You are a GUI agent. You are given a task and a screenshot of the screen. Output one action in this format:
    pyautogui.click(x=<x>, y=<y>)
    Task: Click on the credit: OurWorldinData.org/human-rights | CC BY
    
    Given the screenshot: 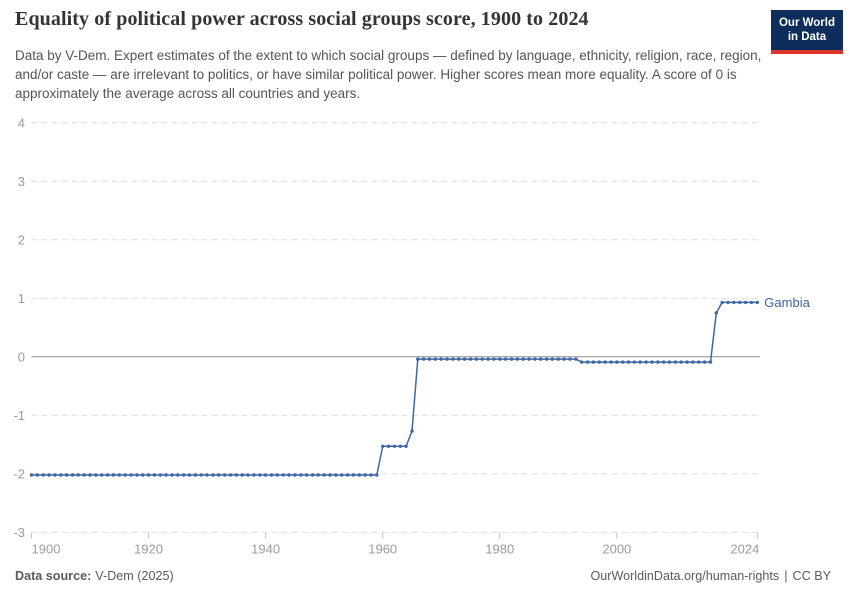 What is the action you would take?
    pyautogui.click(x=710, y=576)
    